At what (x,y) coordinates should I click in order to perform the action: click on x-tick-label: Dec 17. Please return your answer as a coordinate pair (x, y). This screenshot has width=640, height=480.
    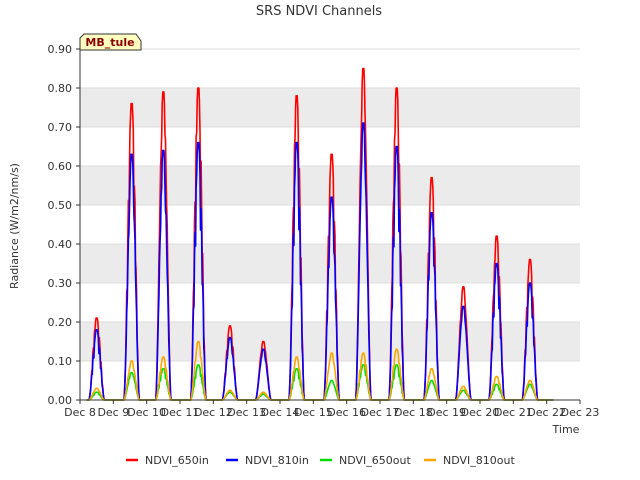
    Looking at the image, I should click on (380, 412).